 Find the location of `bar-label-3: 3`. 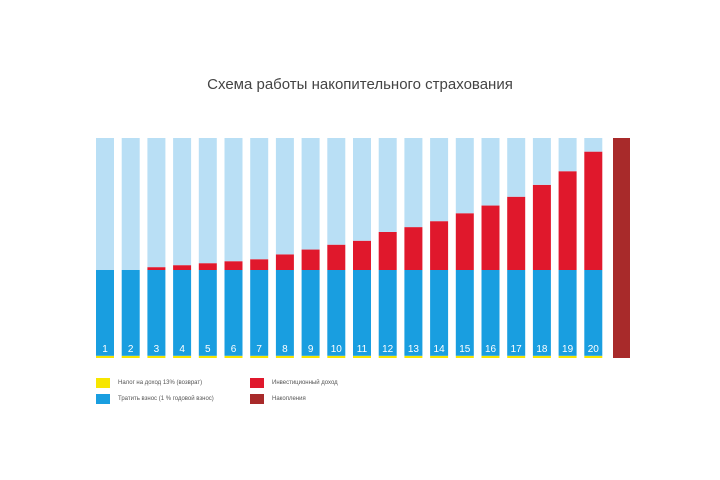

bar-label-3: 3 is located at coordinates (157, 349).